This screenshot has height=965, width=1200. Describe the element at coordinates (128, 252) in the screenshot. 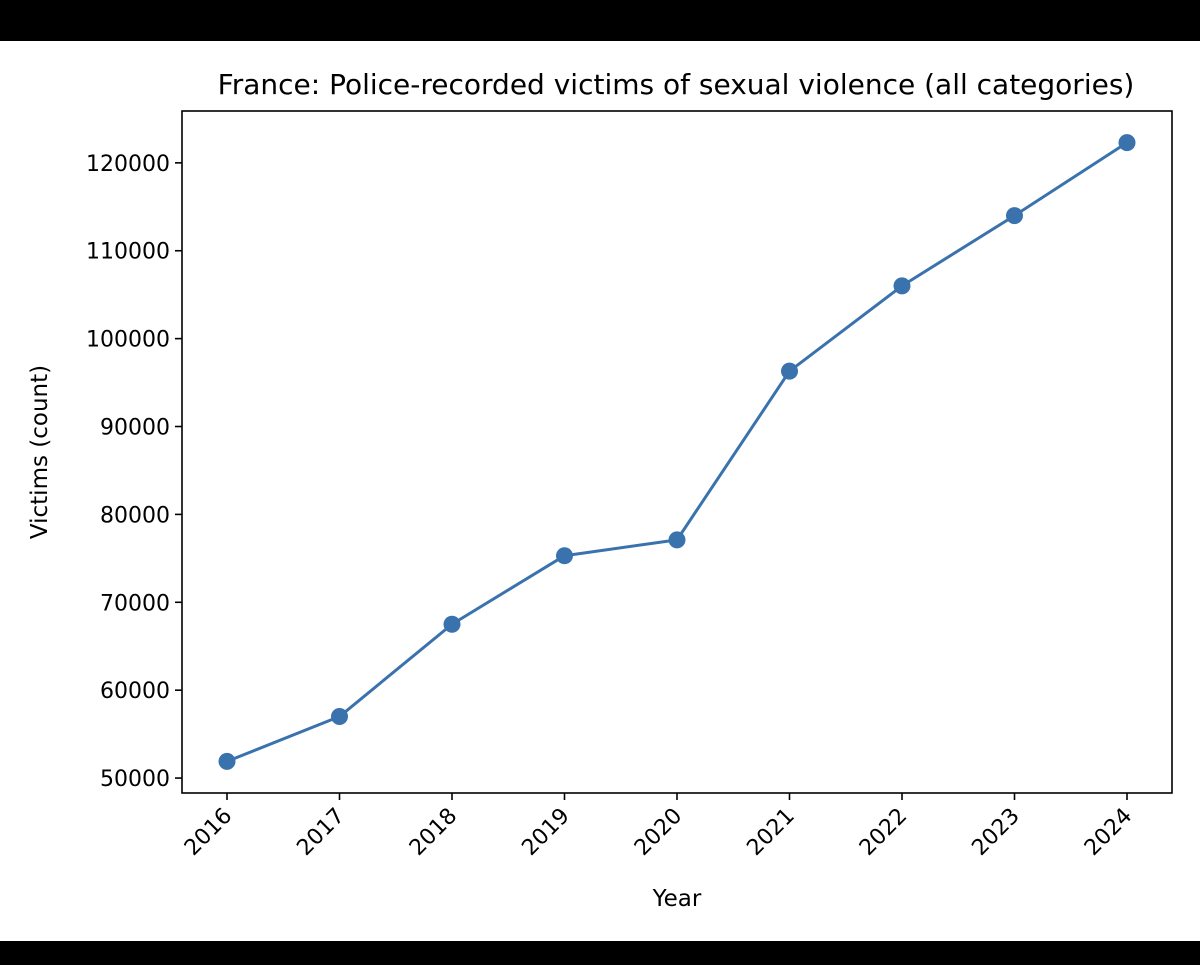

I see `y-tick-label: 110000` at that location.